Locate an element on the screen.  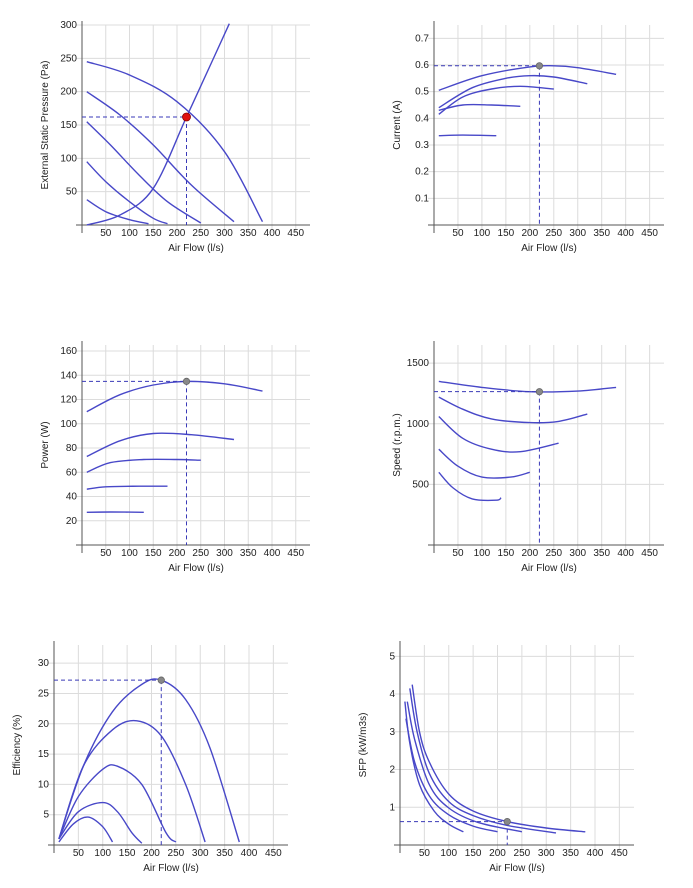
y-axis-label: Power (W) is located at coordinates (45, 444).